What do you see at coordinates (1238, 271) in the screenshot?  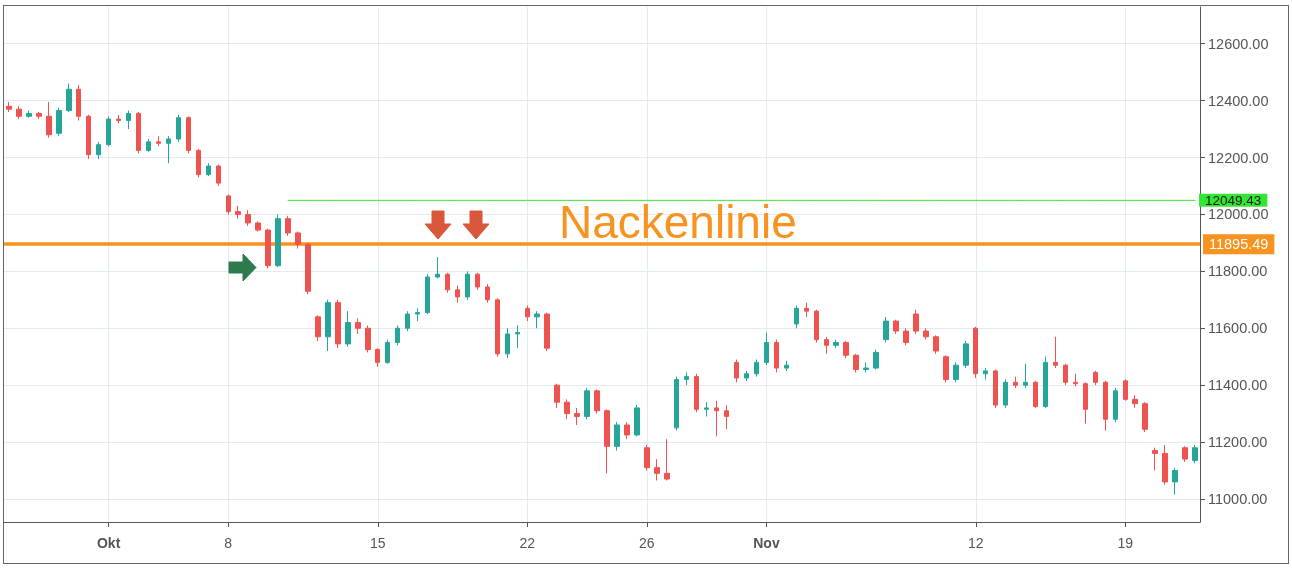 I see `y-tick-label: 11800.00` at bounding box center [1238, 271].